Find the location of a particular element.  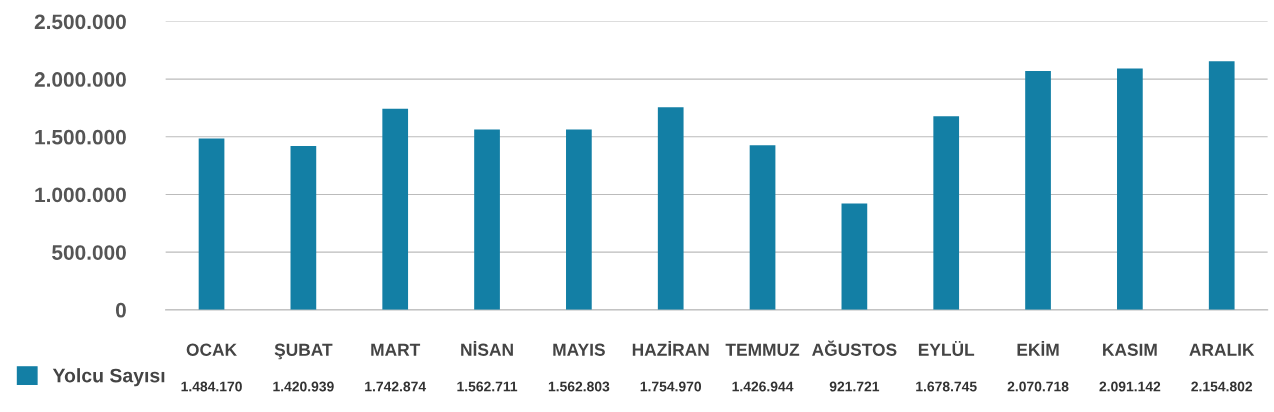

y-tick-label: 1.500.000 is located at coordinates (80, 137).